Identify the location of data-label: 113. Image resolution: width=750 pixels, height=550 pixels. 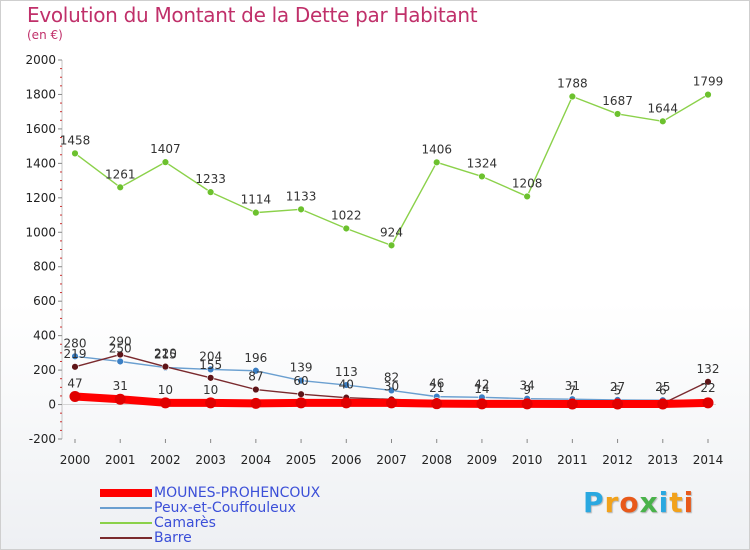
(346, 372).